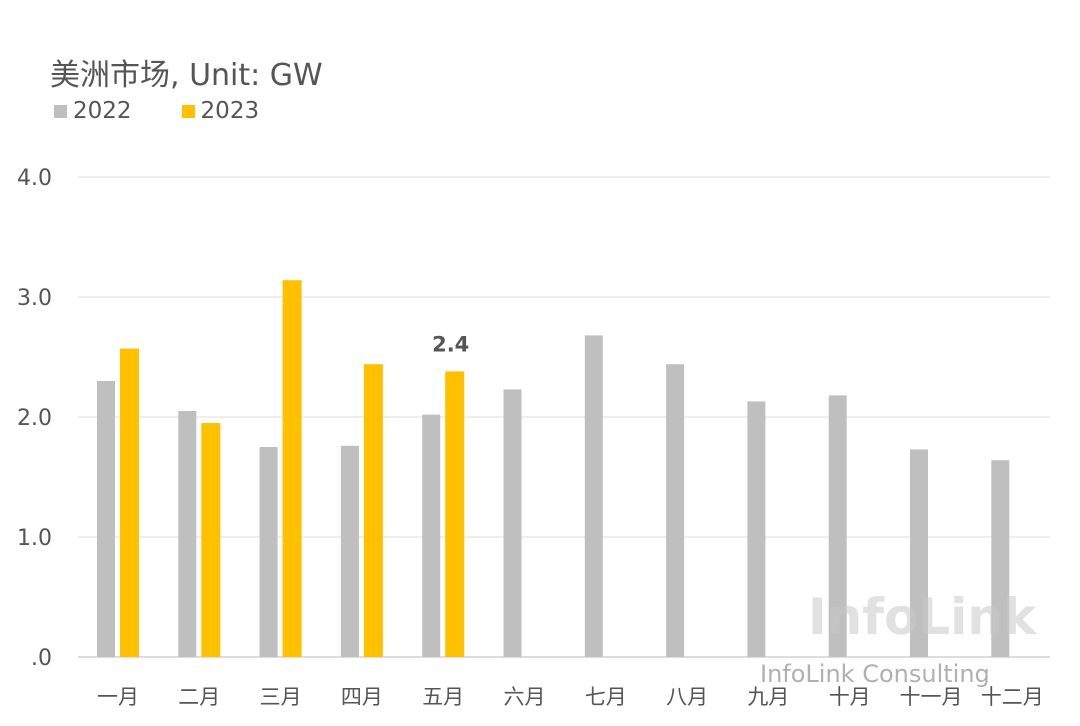 The image size is (1080, 726). Describe the element at coordinates (34, 418) in the screenshot. I see `y-tick-label: 2.0` at that location.